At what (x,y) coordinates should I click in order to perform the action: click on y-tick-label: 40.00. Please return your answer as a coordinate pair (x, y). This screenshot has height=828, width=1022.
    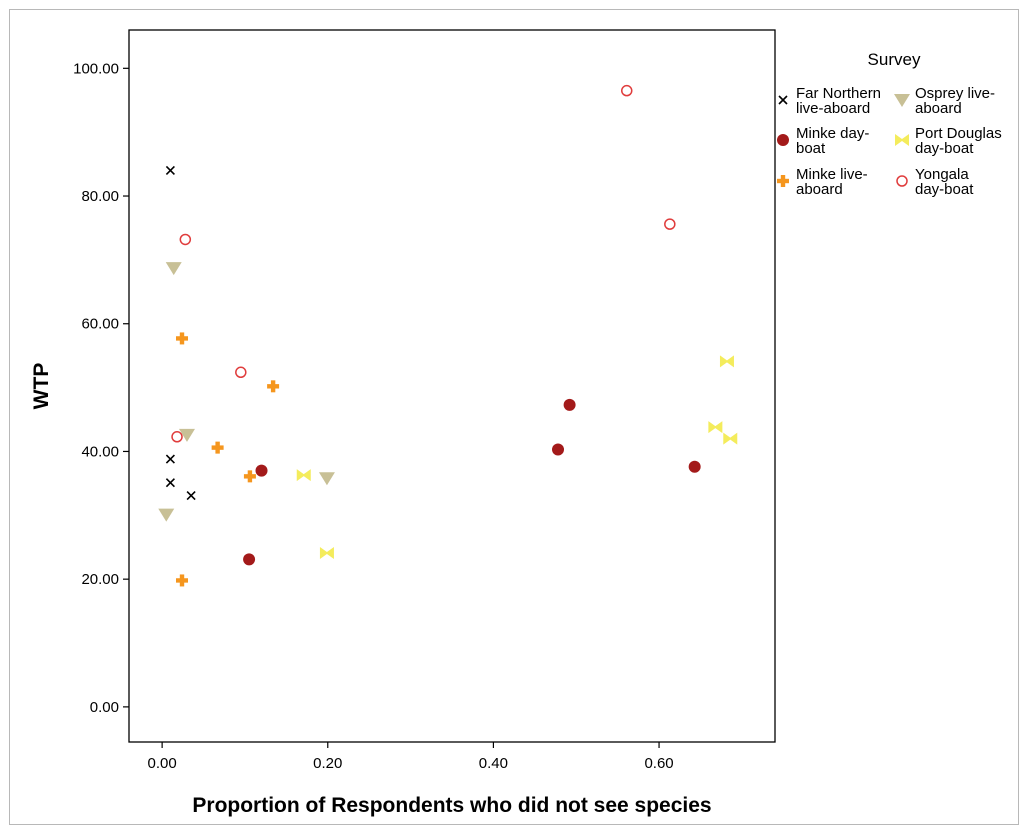
    Looking at the image, I should click on (100, 451).